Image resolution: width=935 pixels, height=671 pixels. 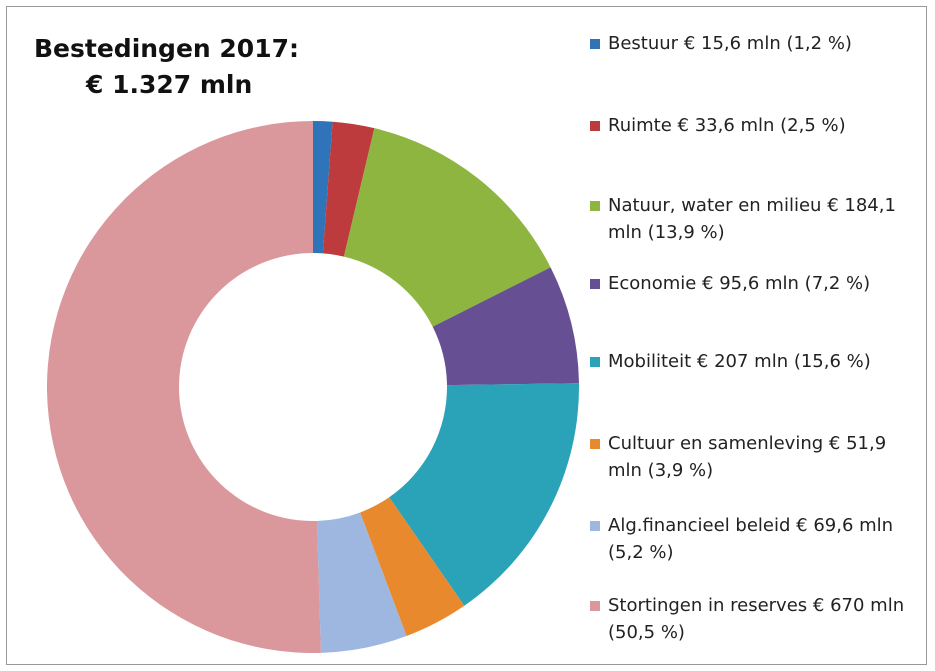 I want to click on legend-value: € 15,6 mln (1,2 %), so click(x=767, y=43).